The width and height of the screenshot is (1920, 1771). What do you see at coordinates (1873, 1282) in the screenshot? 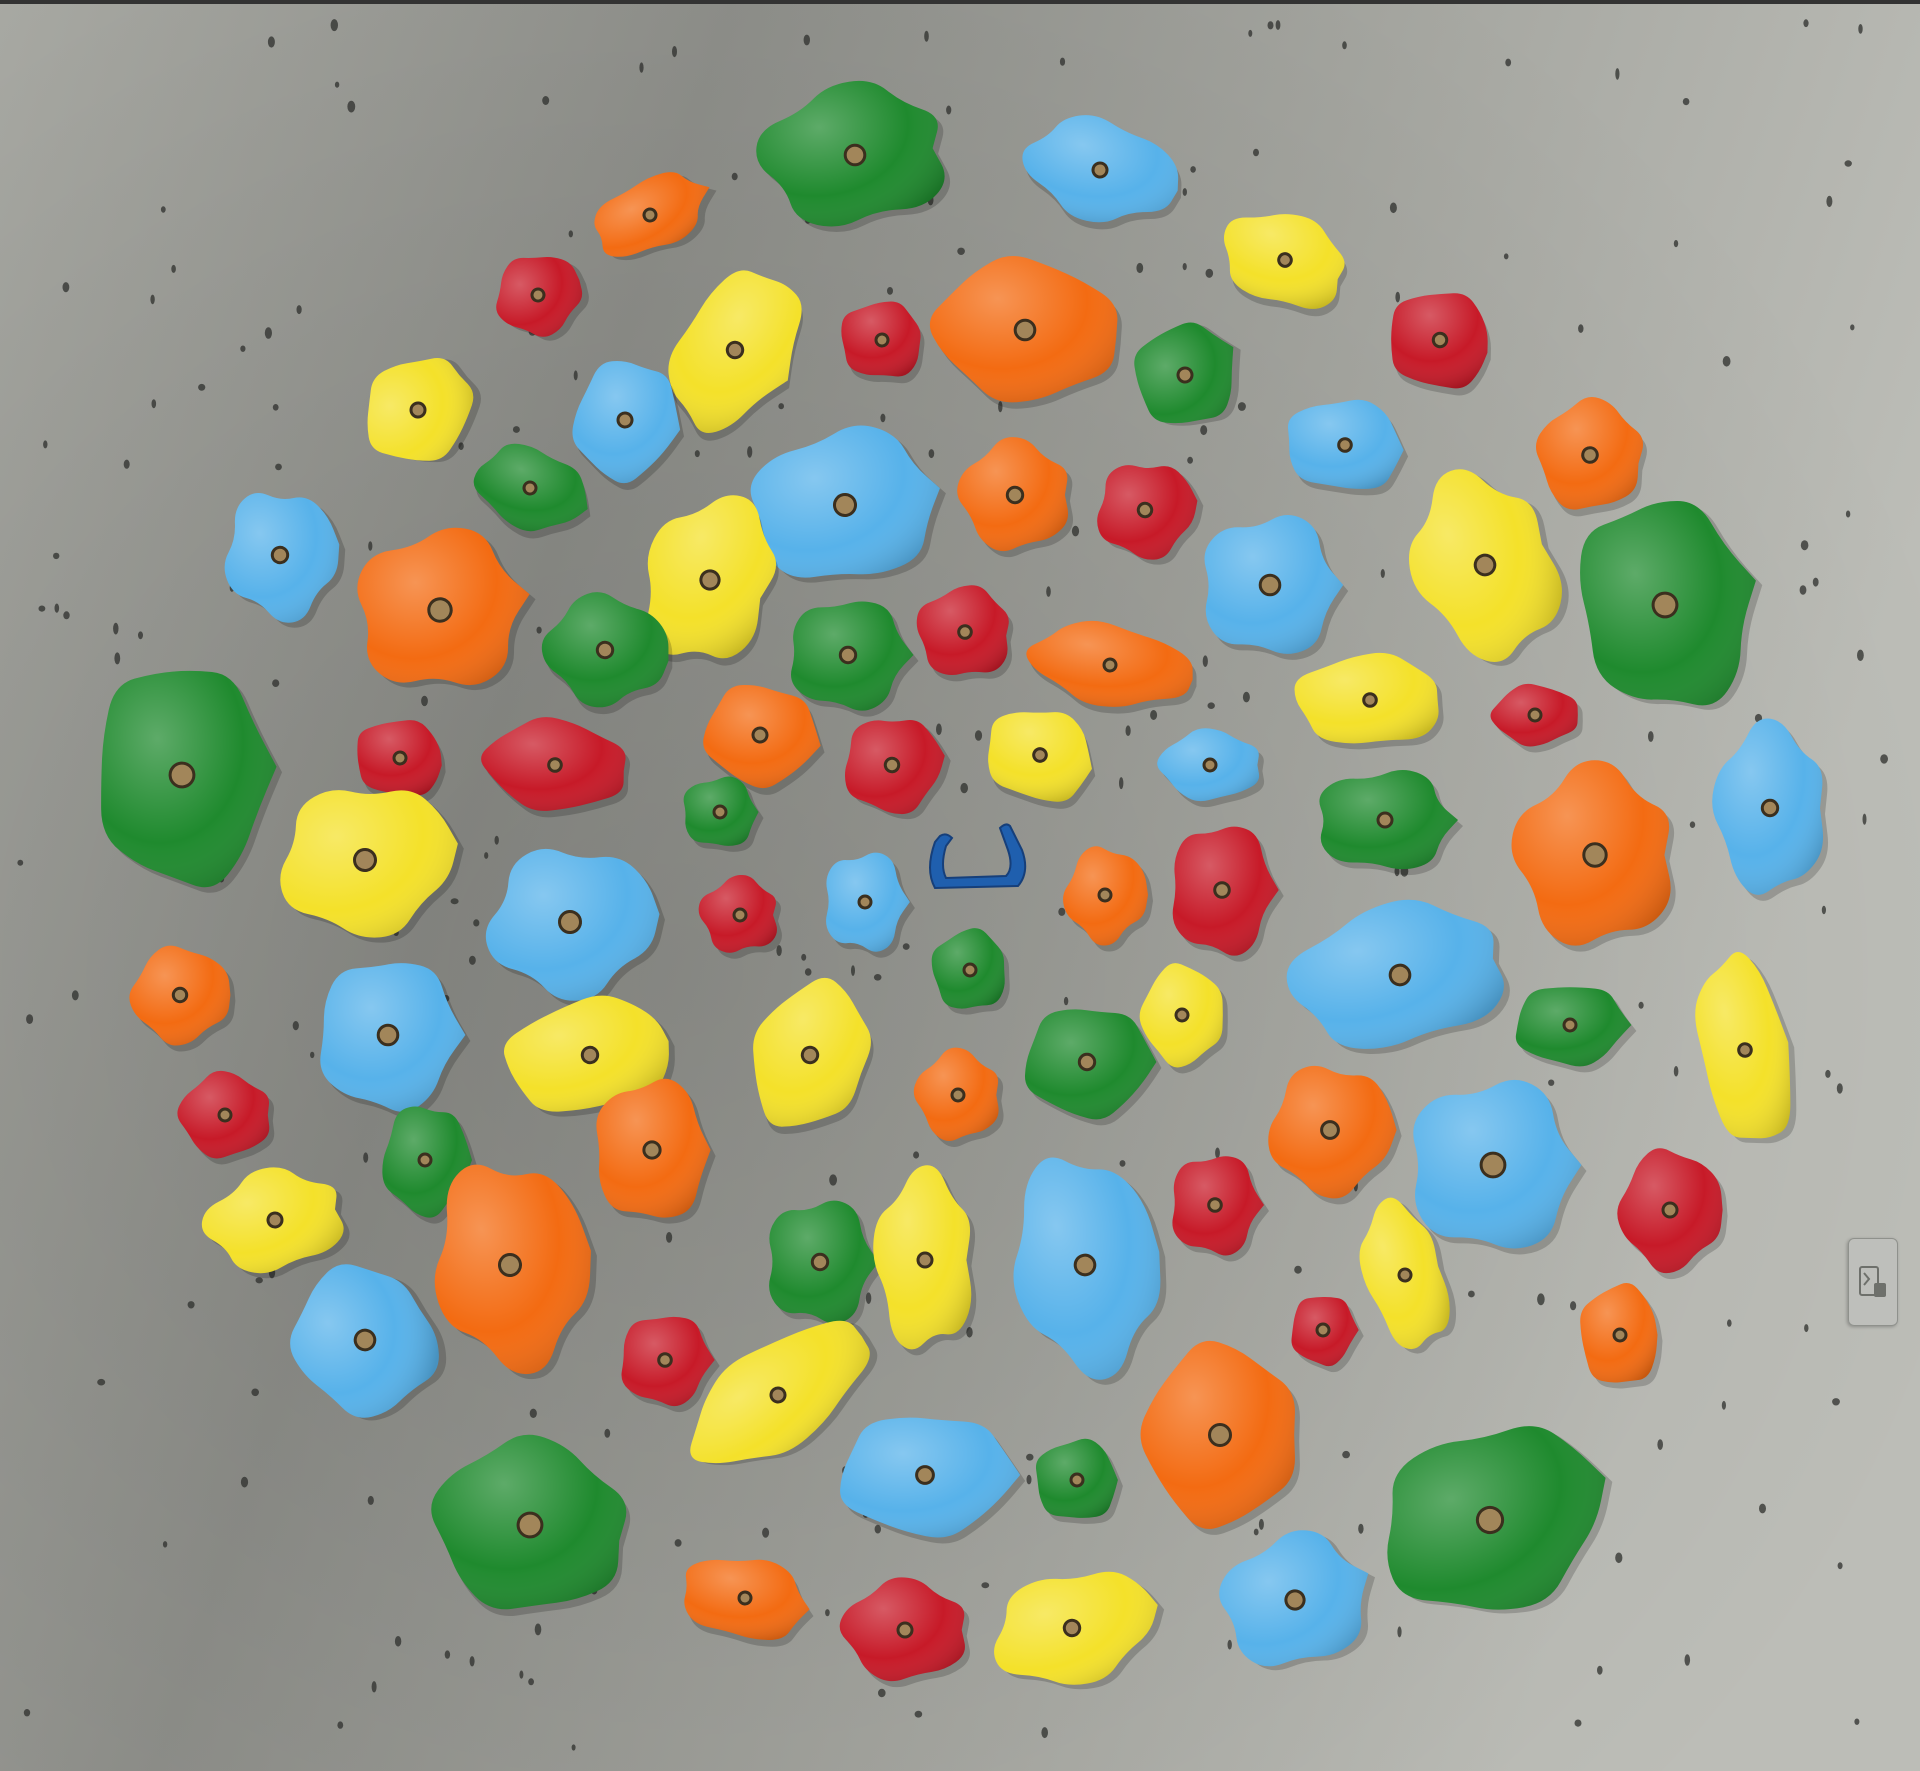
I see `side-widget-button` at bounding box center [1873, 1282].